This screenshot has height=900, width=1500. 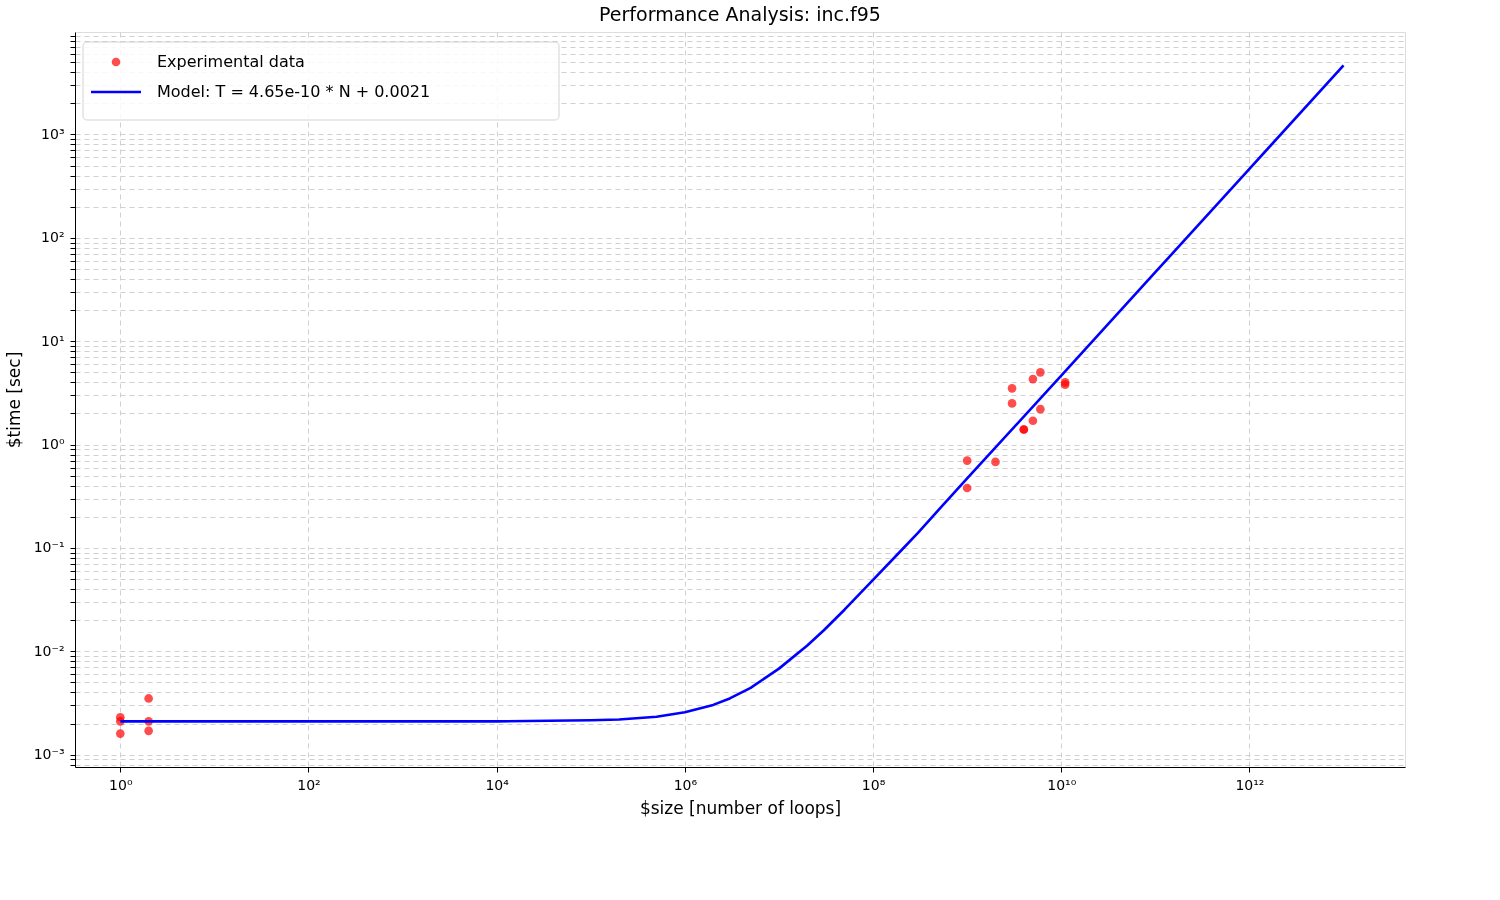 I want to click on x-tick-label: 10⁰, so click(x=121, y=784).